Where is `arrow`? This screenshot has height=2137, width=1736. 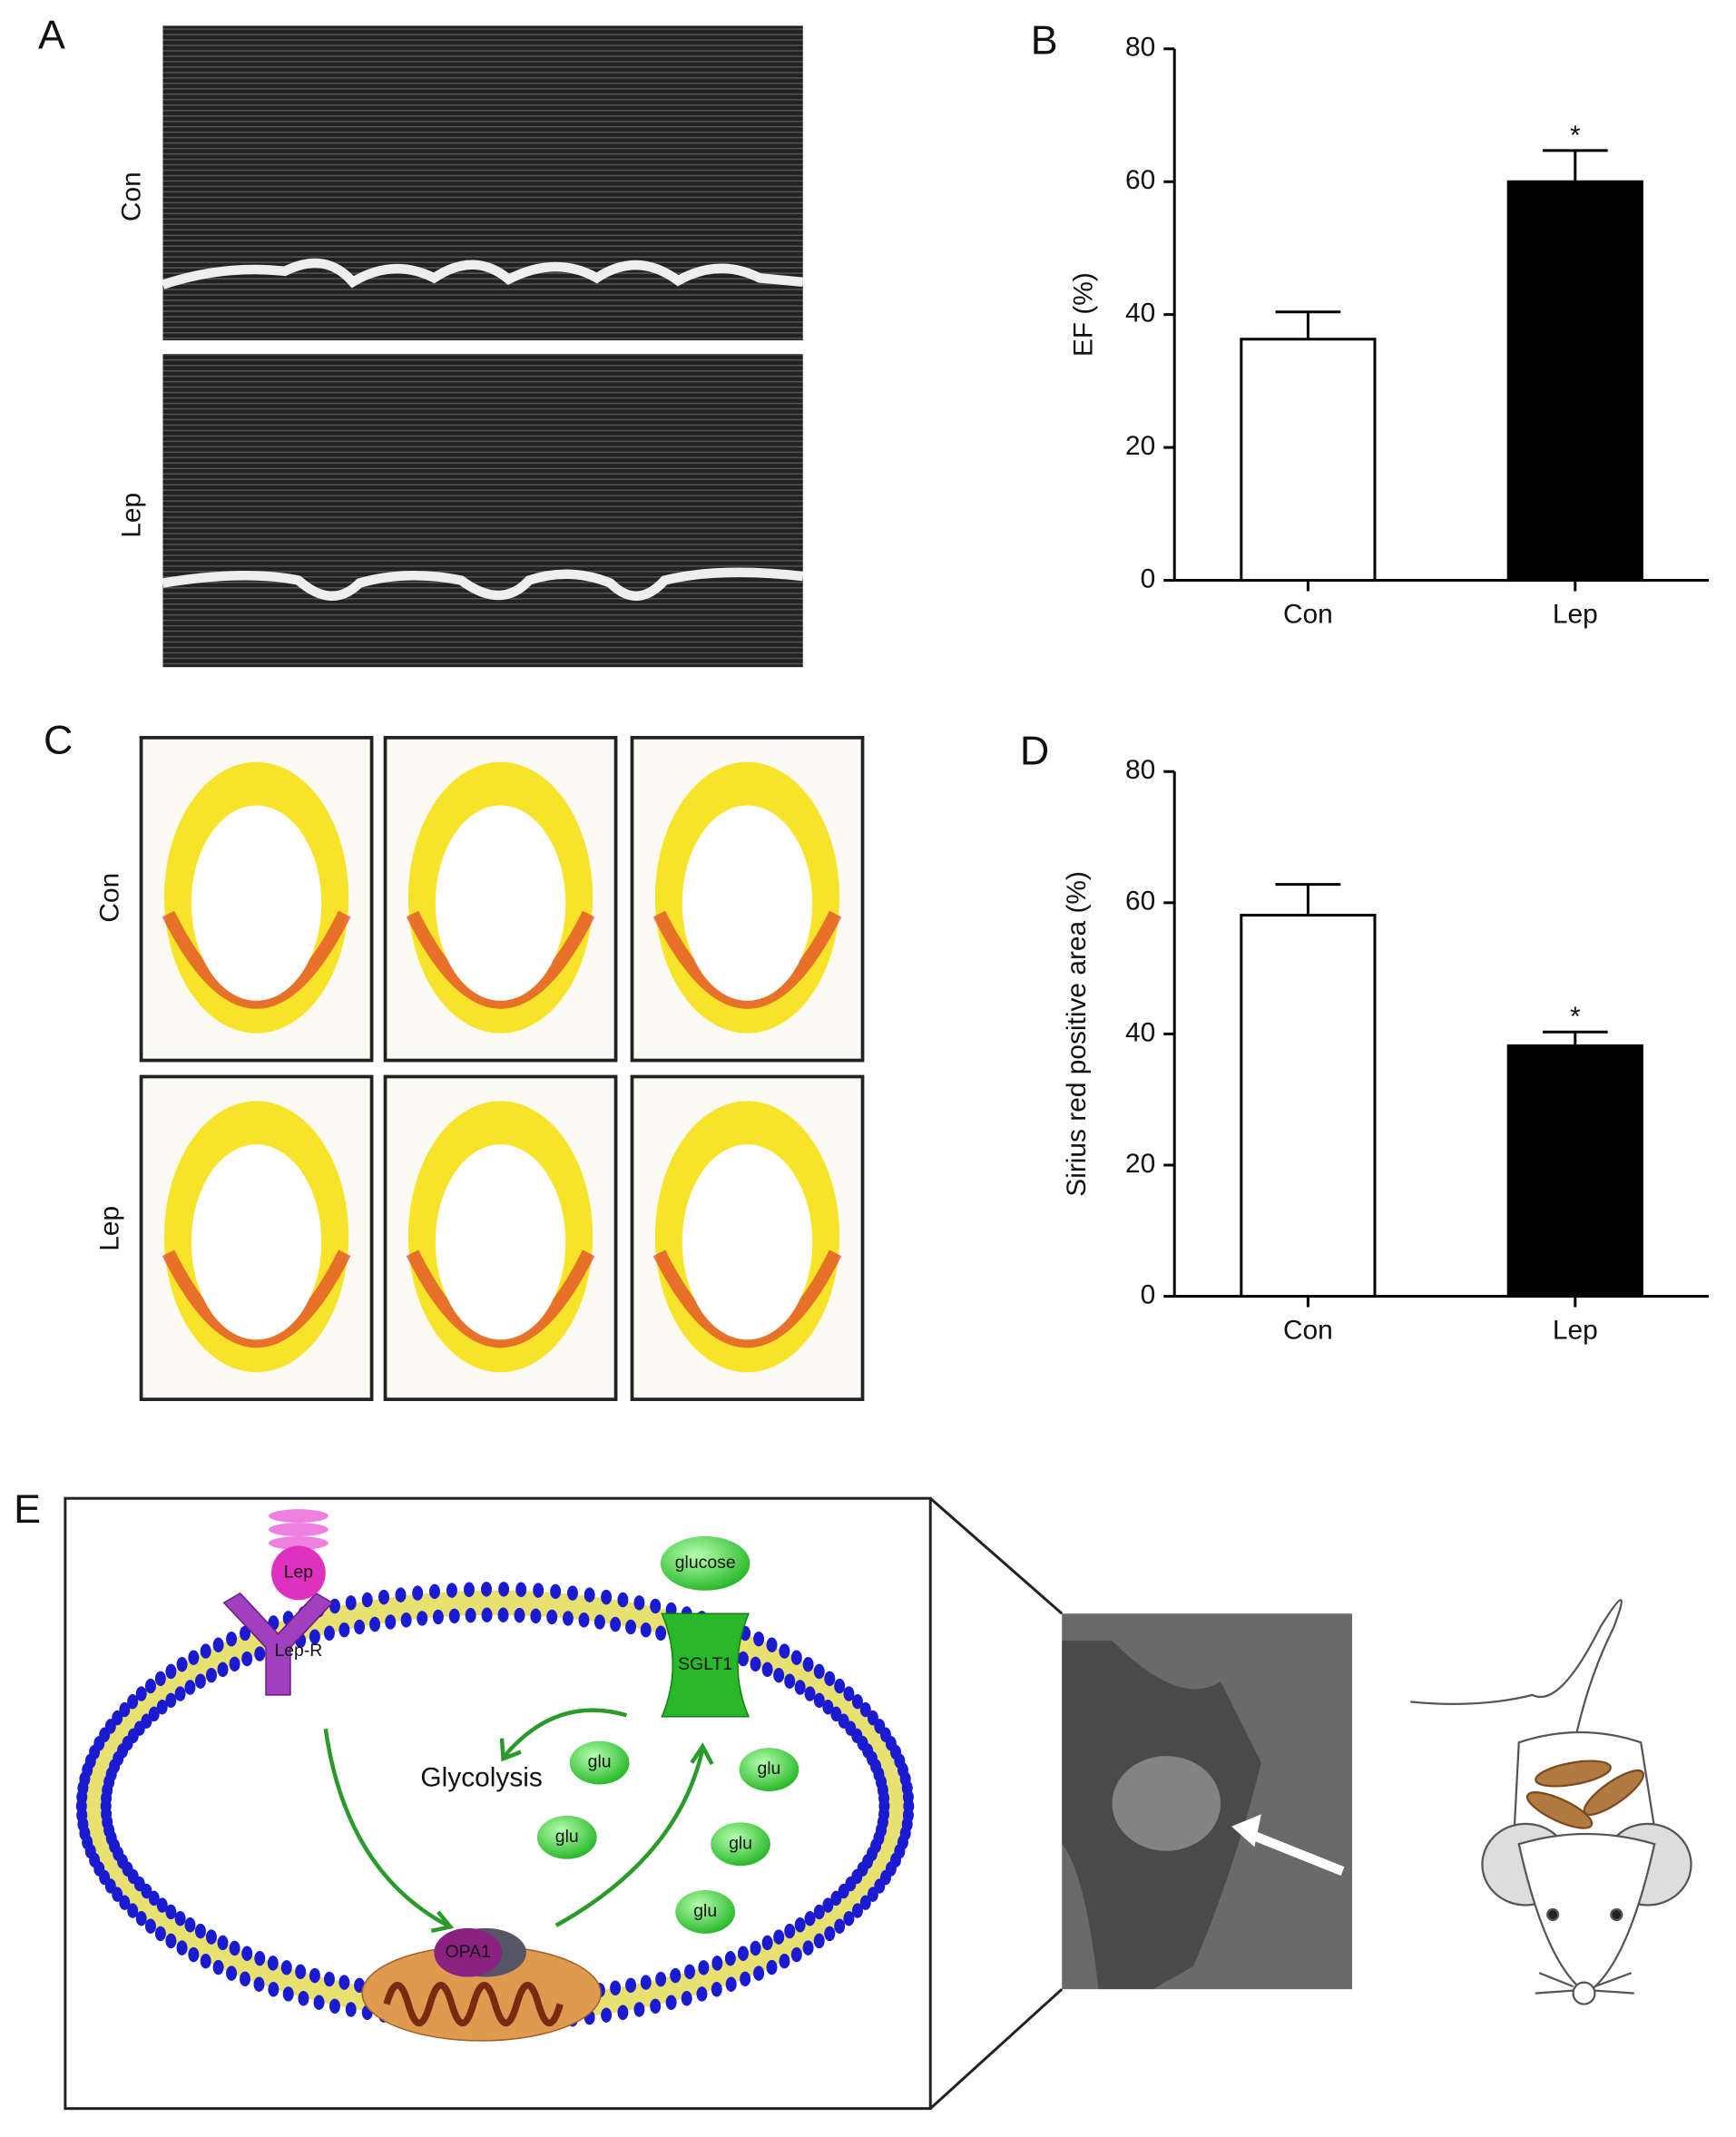 arrow is located at coordinates (1295, 1852).